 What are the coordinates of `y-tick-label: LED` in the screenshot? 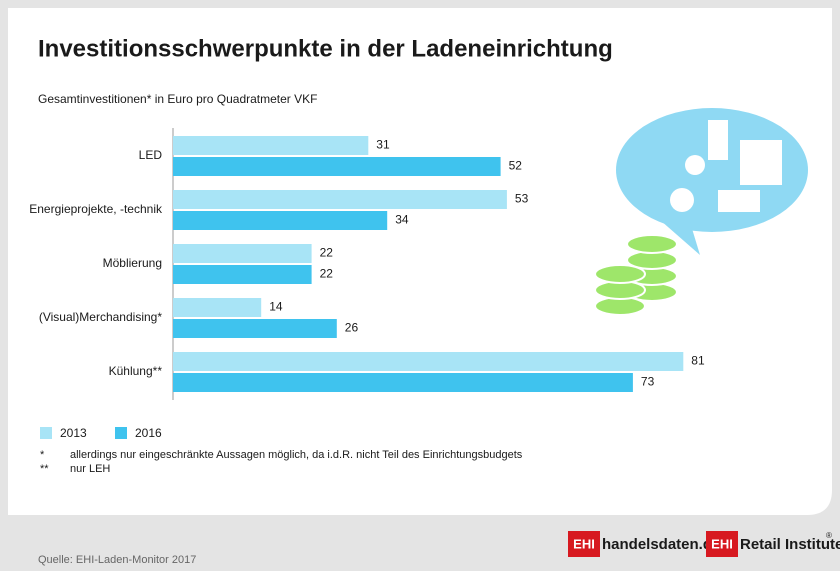 It's located at (151, 155).